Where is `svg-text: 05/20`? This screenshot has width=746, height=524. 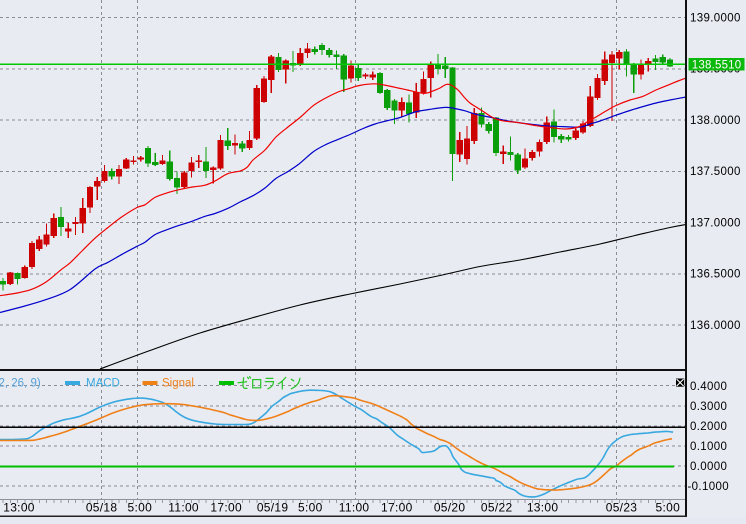
svg-text: 05/20 is located at coordinates (450, 508).